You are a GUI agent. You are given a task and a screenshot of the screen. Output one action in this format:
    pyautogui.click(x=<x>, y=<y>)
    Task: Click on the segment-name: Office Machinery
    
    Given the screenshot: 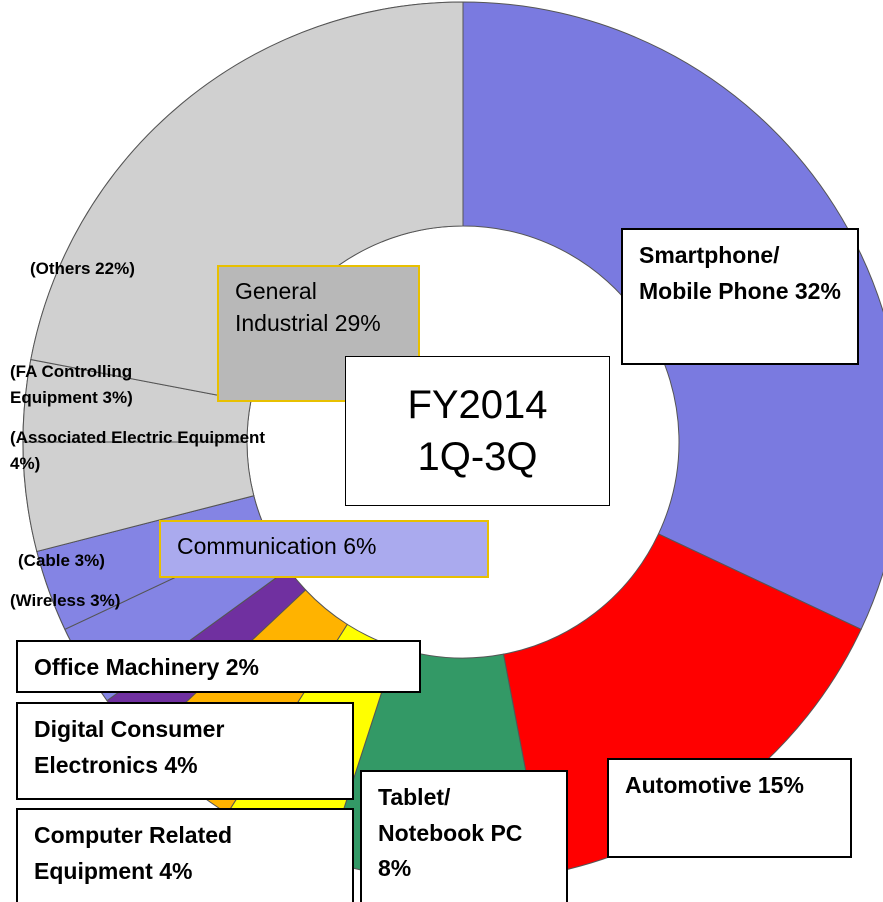 What is the action you would take?
    pyautogui.click(x=127, y=667)
    